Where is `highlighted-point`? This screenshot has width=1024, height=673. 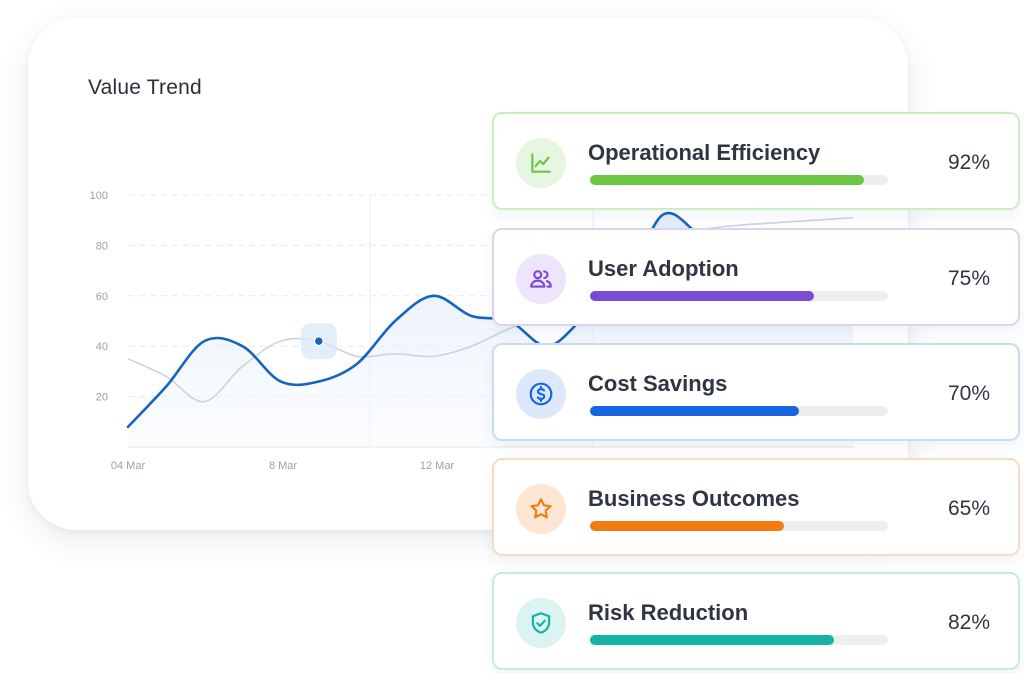
highlighted-point is located at coordinates (319, 341).